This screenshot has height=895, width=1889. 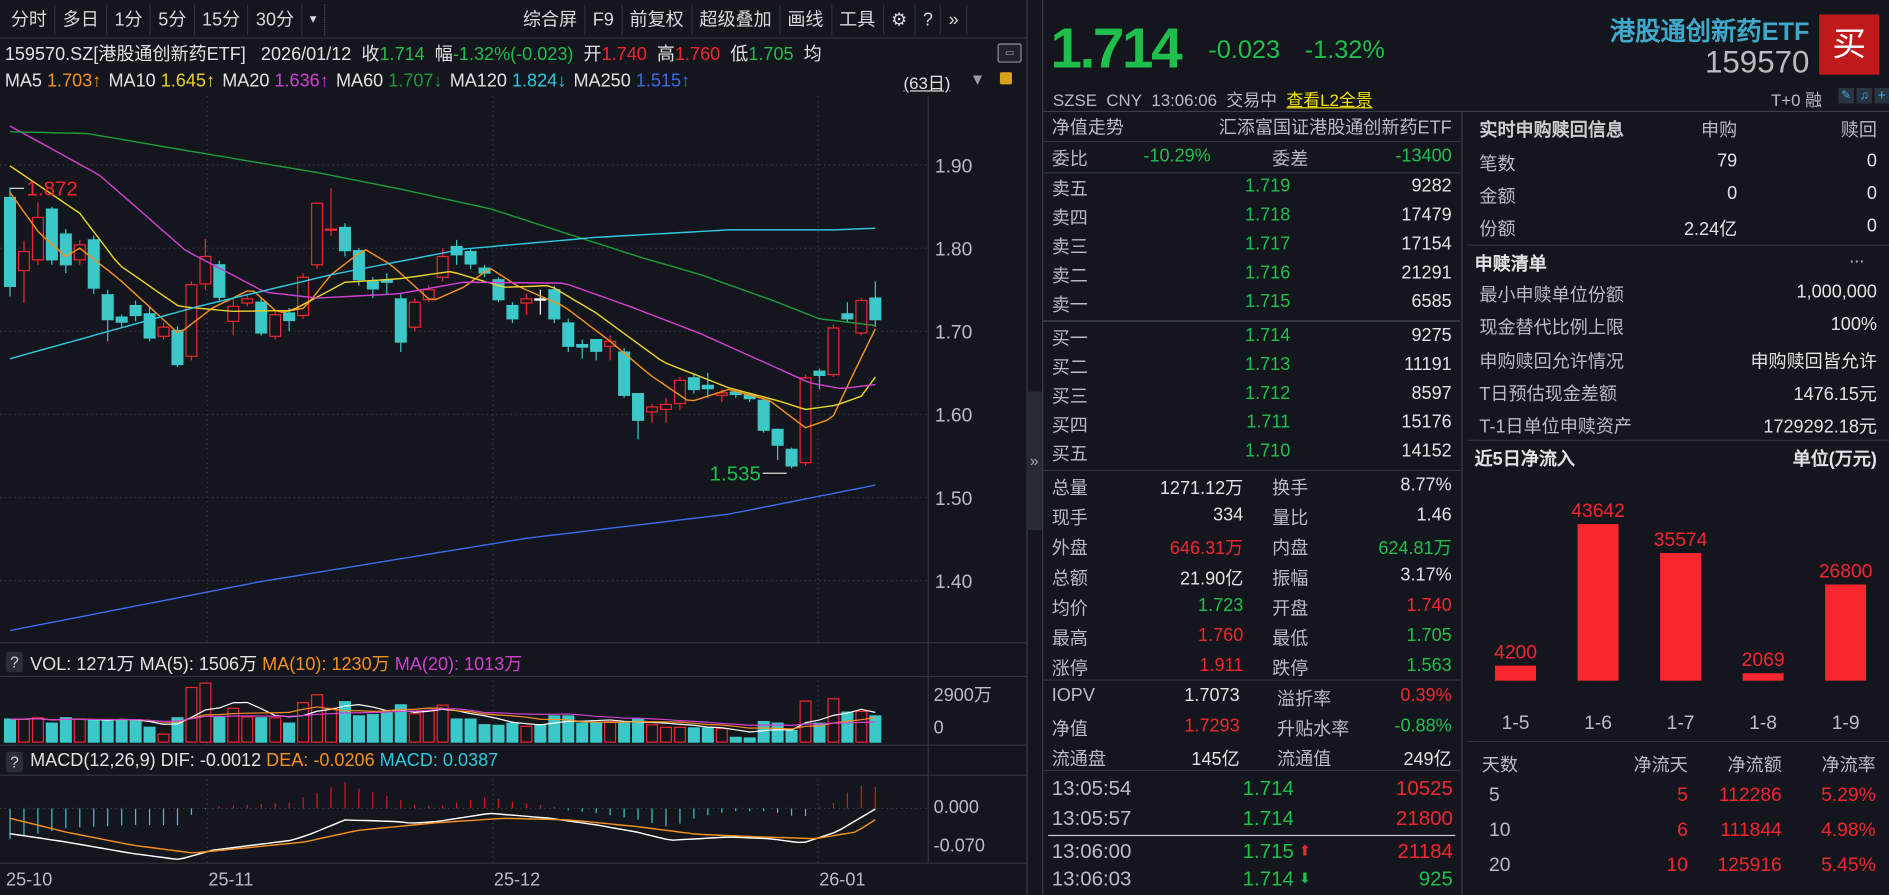 What do you see at coordinates (1848, 865) in the screenshot?
I see `inflow-table-cell: 5.45%` at bounding box center [1848, 865].